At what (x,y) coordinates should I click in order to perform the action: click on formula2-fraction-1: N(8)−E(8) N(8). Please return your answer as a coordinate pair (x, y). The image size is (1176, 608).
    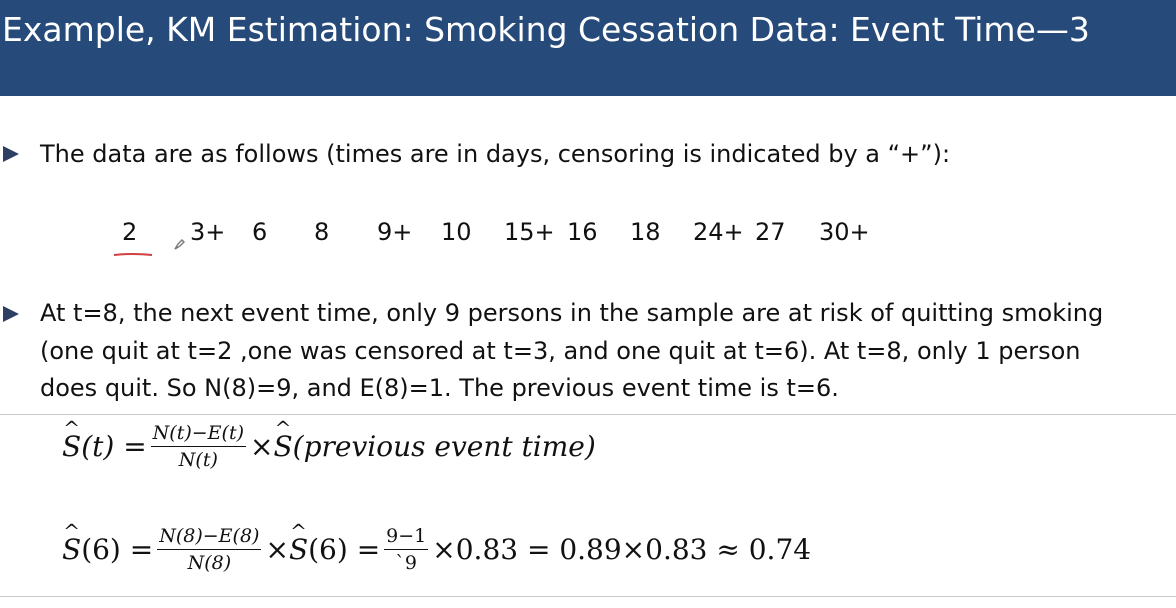
    Looking at the image, I should click on (209, 549).